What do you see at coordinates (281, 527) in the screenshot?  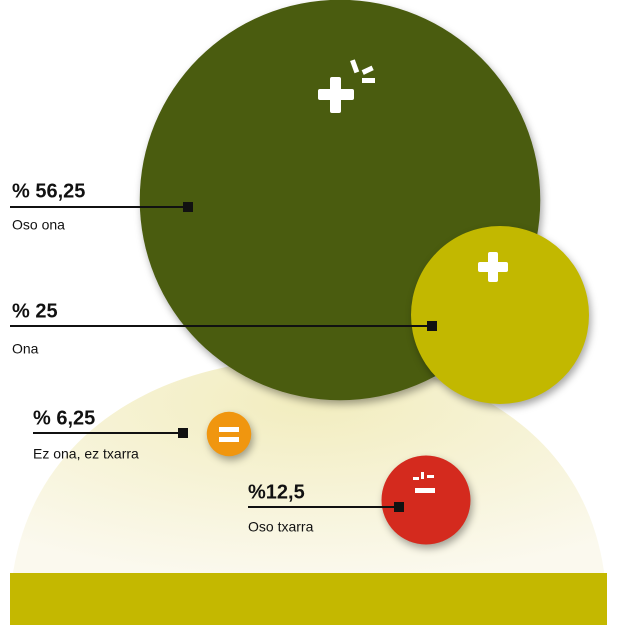 I see `category-label: Oso txarra` at bounding box center [281, 527].